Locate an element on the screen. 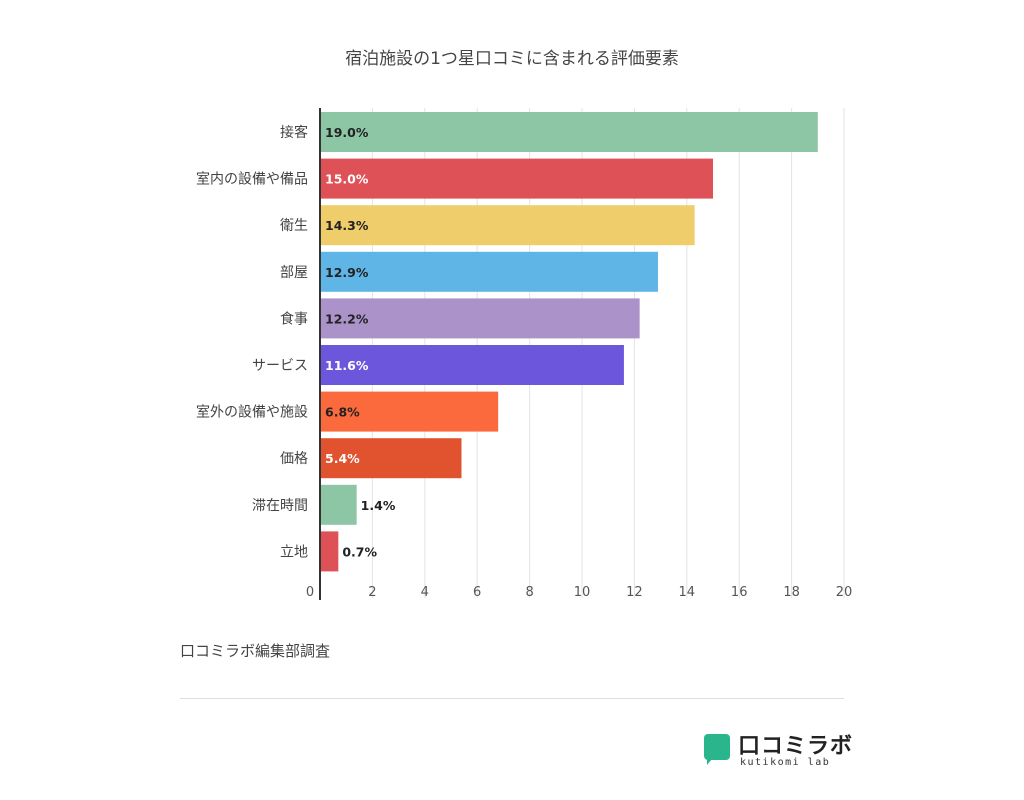 This screenshot has width=1024, height=800. speech-bubble-icon is located at coordinates (717, 749).